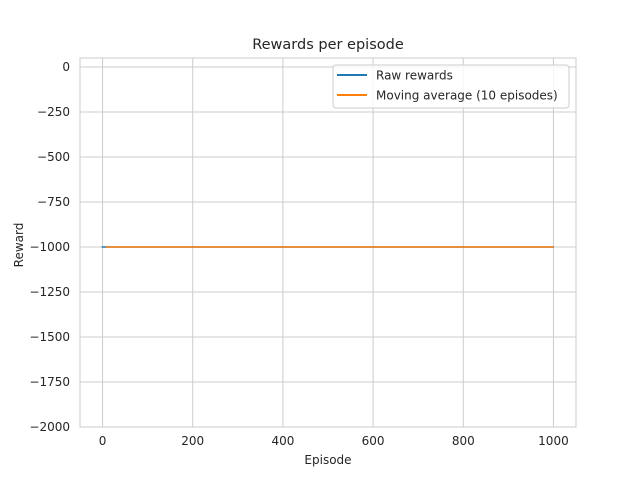 The height and width of the screenshot is (480, 640). What do you see at coordinates (49, 382) in the screenshot?
I see `y-tick-label: −1750` at bounding box center [49, 382].